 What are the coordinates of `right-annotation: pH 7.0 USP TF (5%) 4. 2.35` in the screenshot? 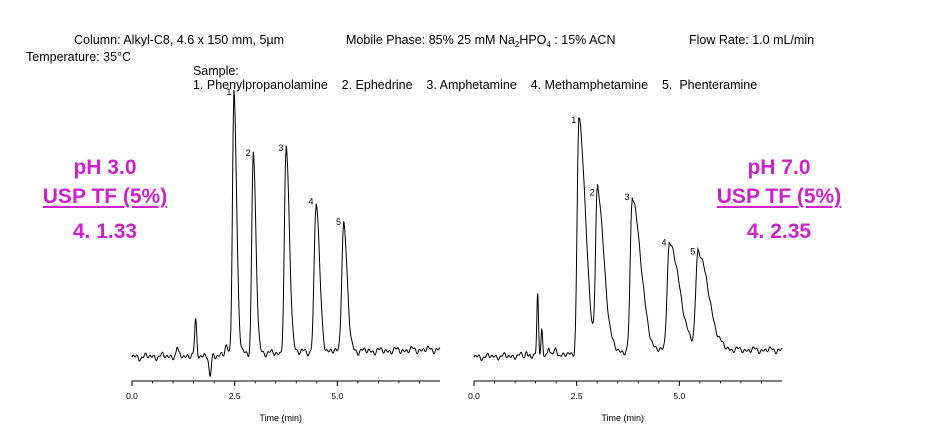 It's located at (779, 200).